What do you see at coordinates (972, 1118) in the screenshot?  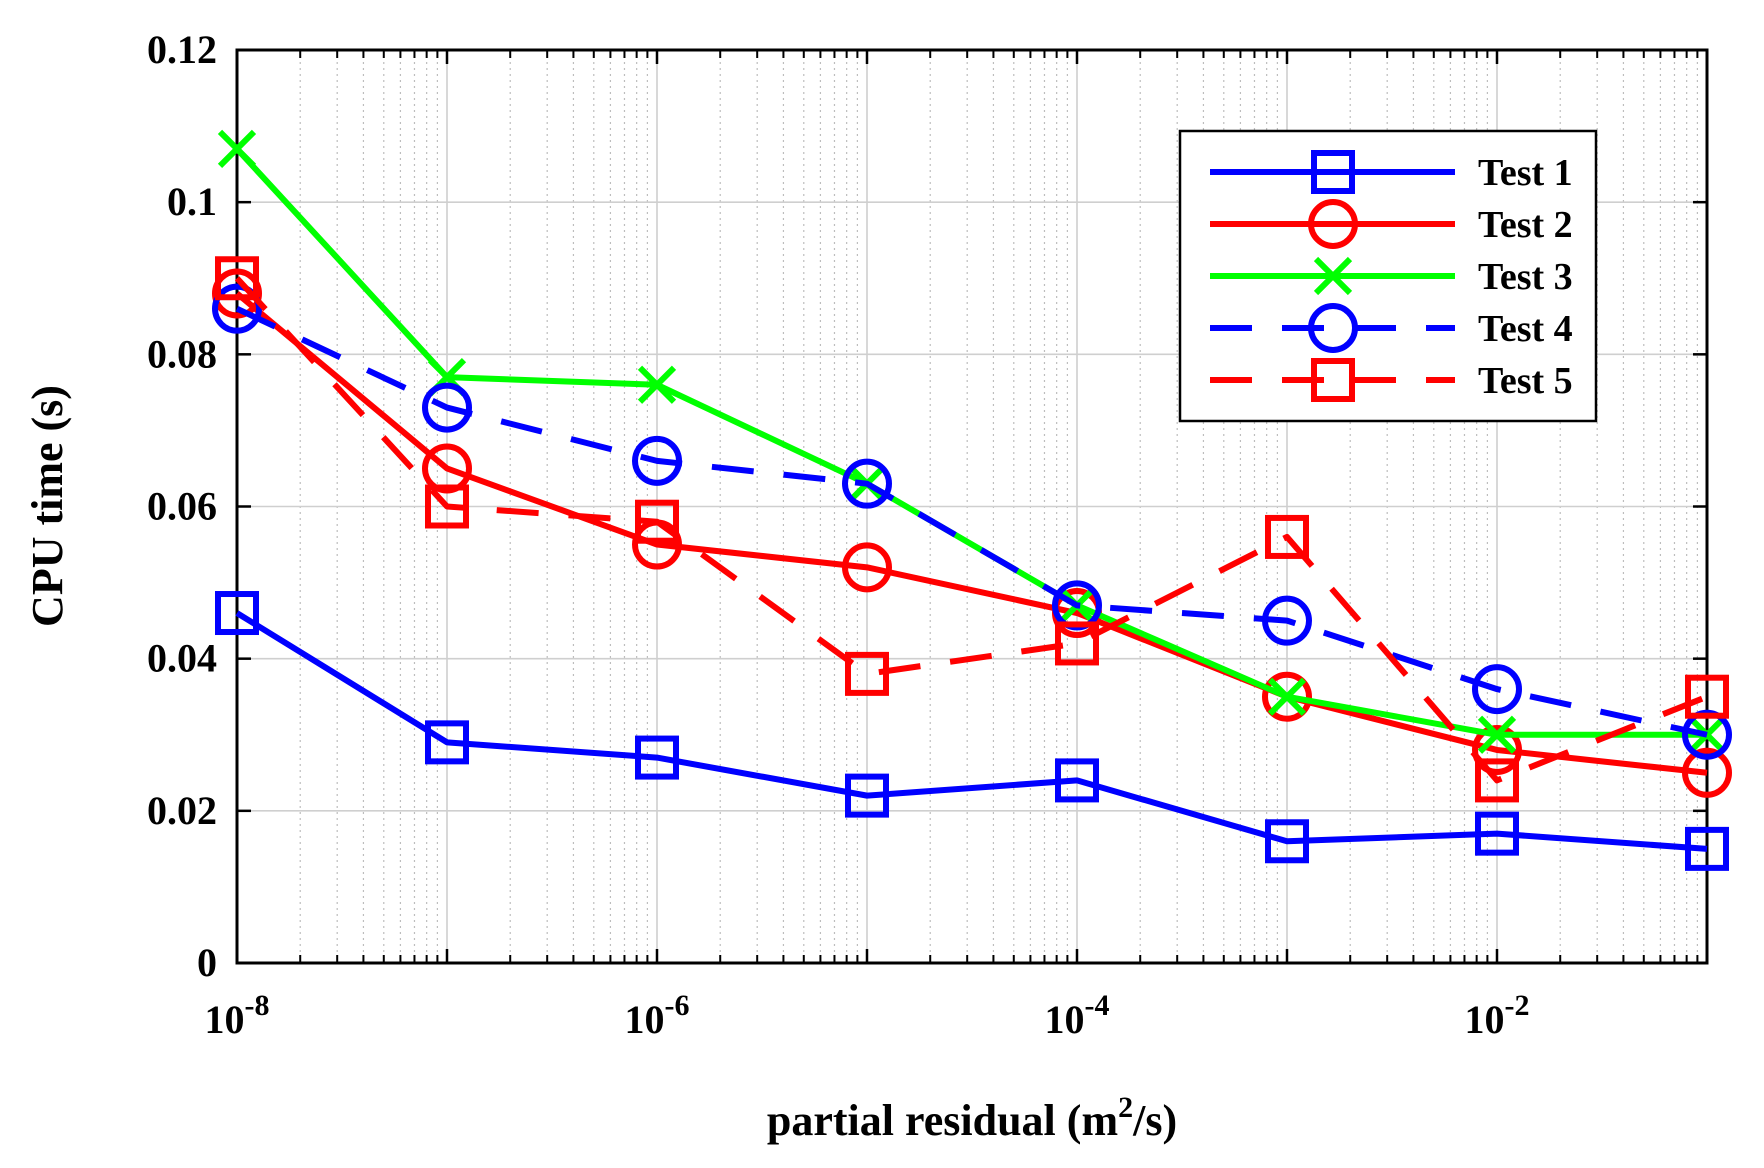 I see `x-axis-title: partial residual (m2/s)` at bounding box center [972, 1118].